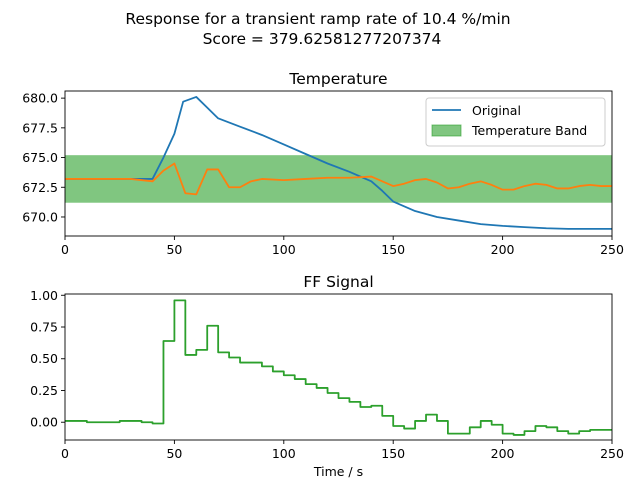 Image resolution: width=640 pixels, height=480 pixels. Describe the element at coordinates (174, 453) in the screenshot. I see `ff-signal-xtick-label: 50` at that location.